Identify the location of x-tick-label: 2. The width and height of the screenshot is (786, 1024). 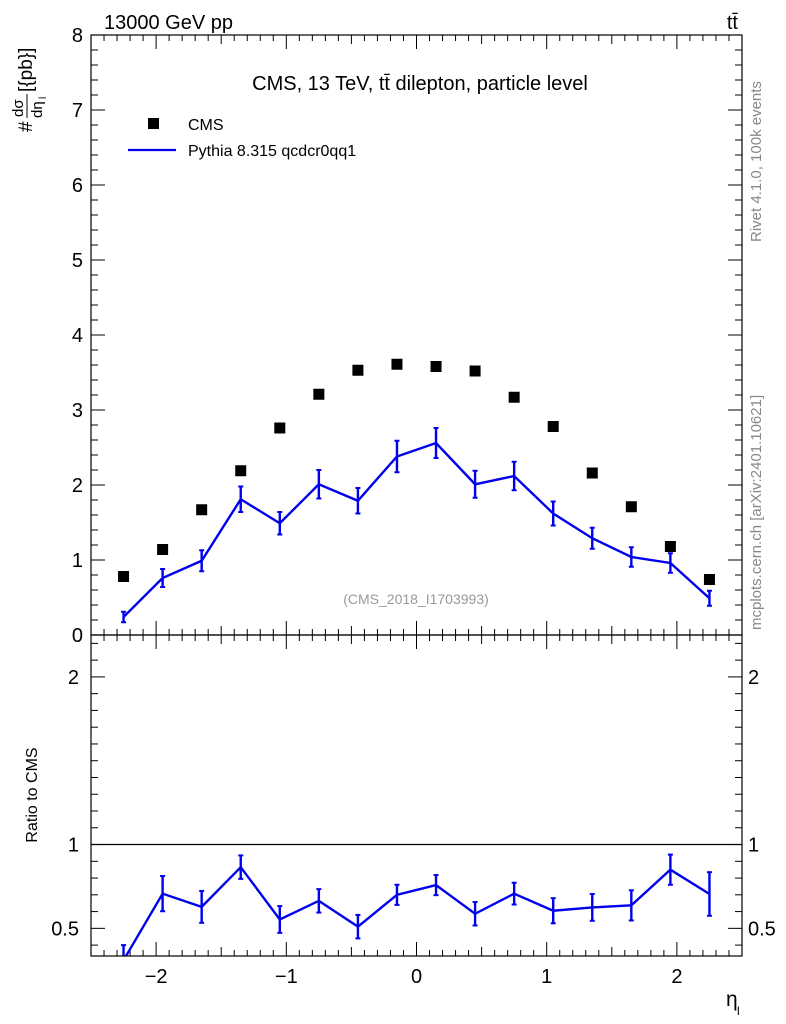
(676, 977).